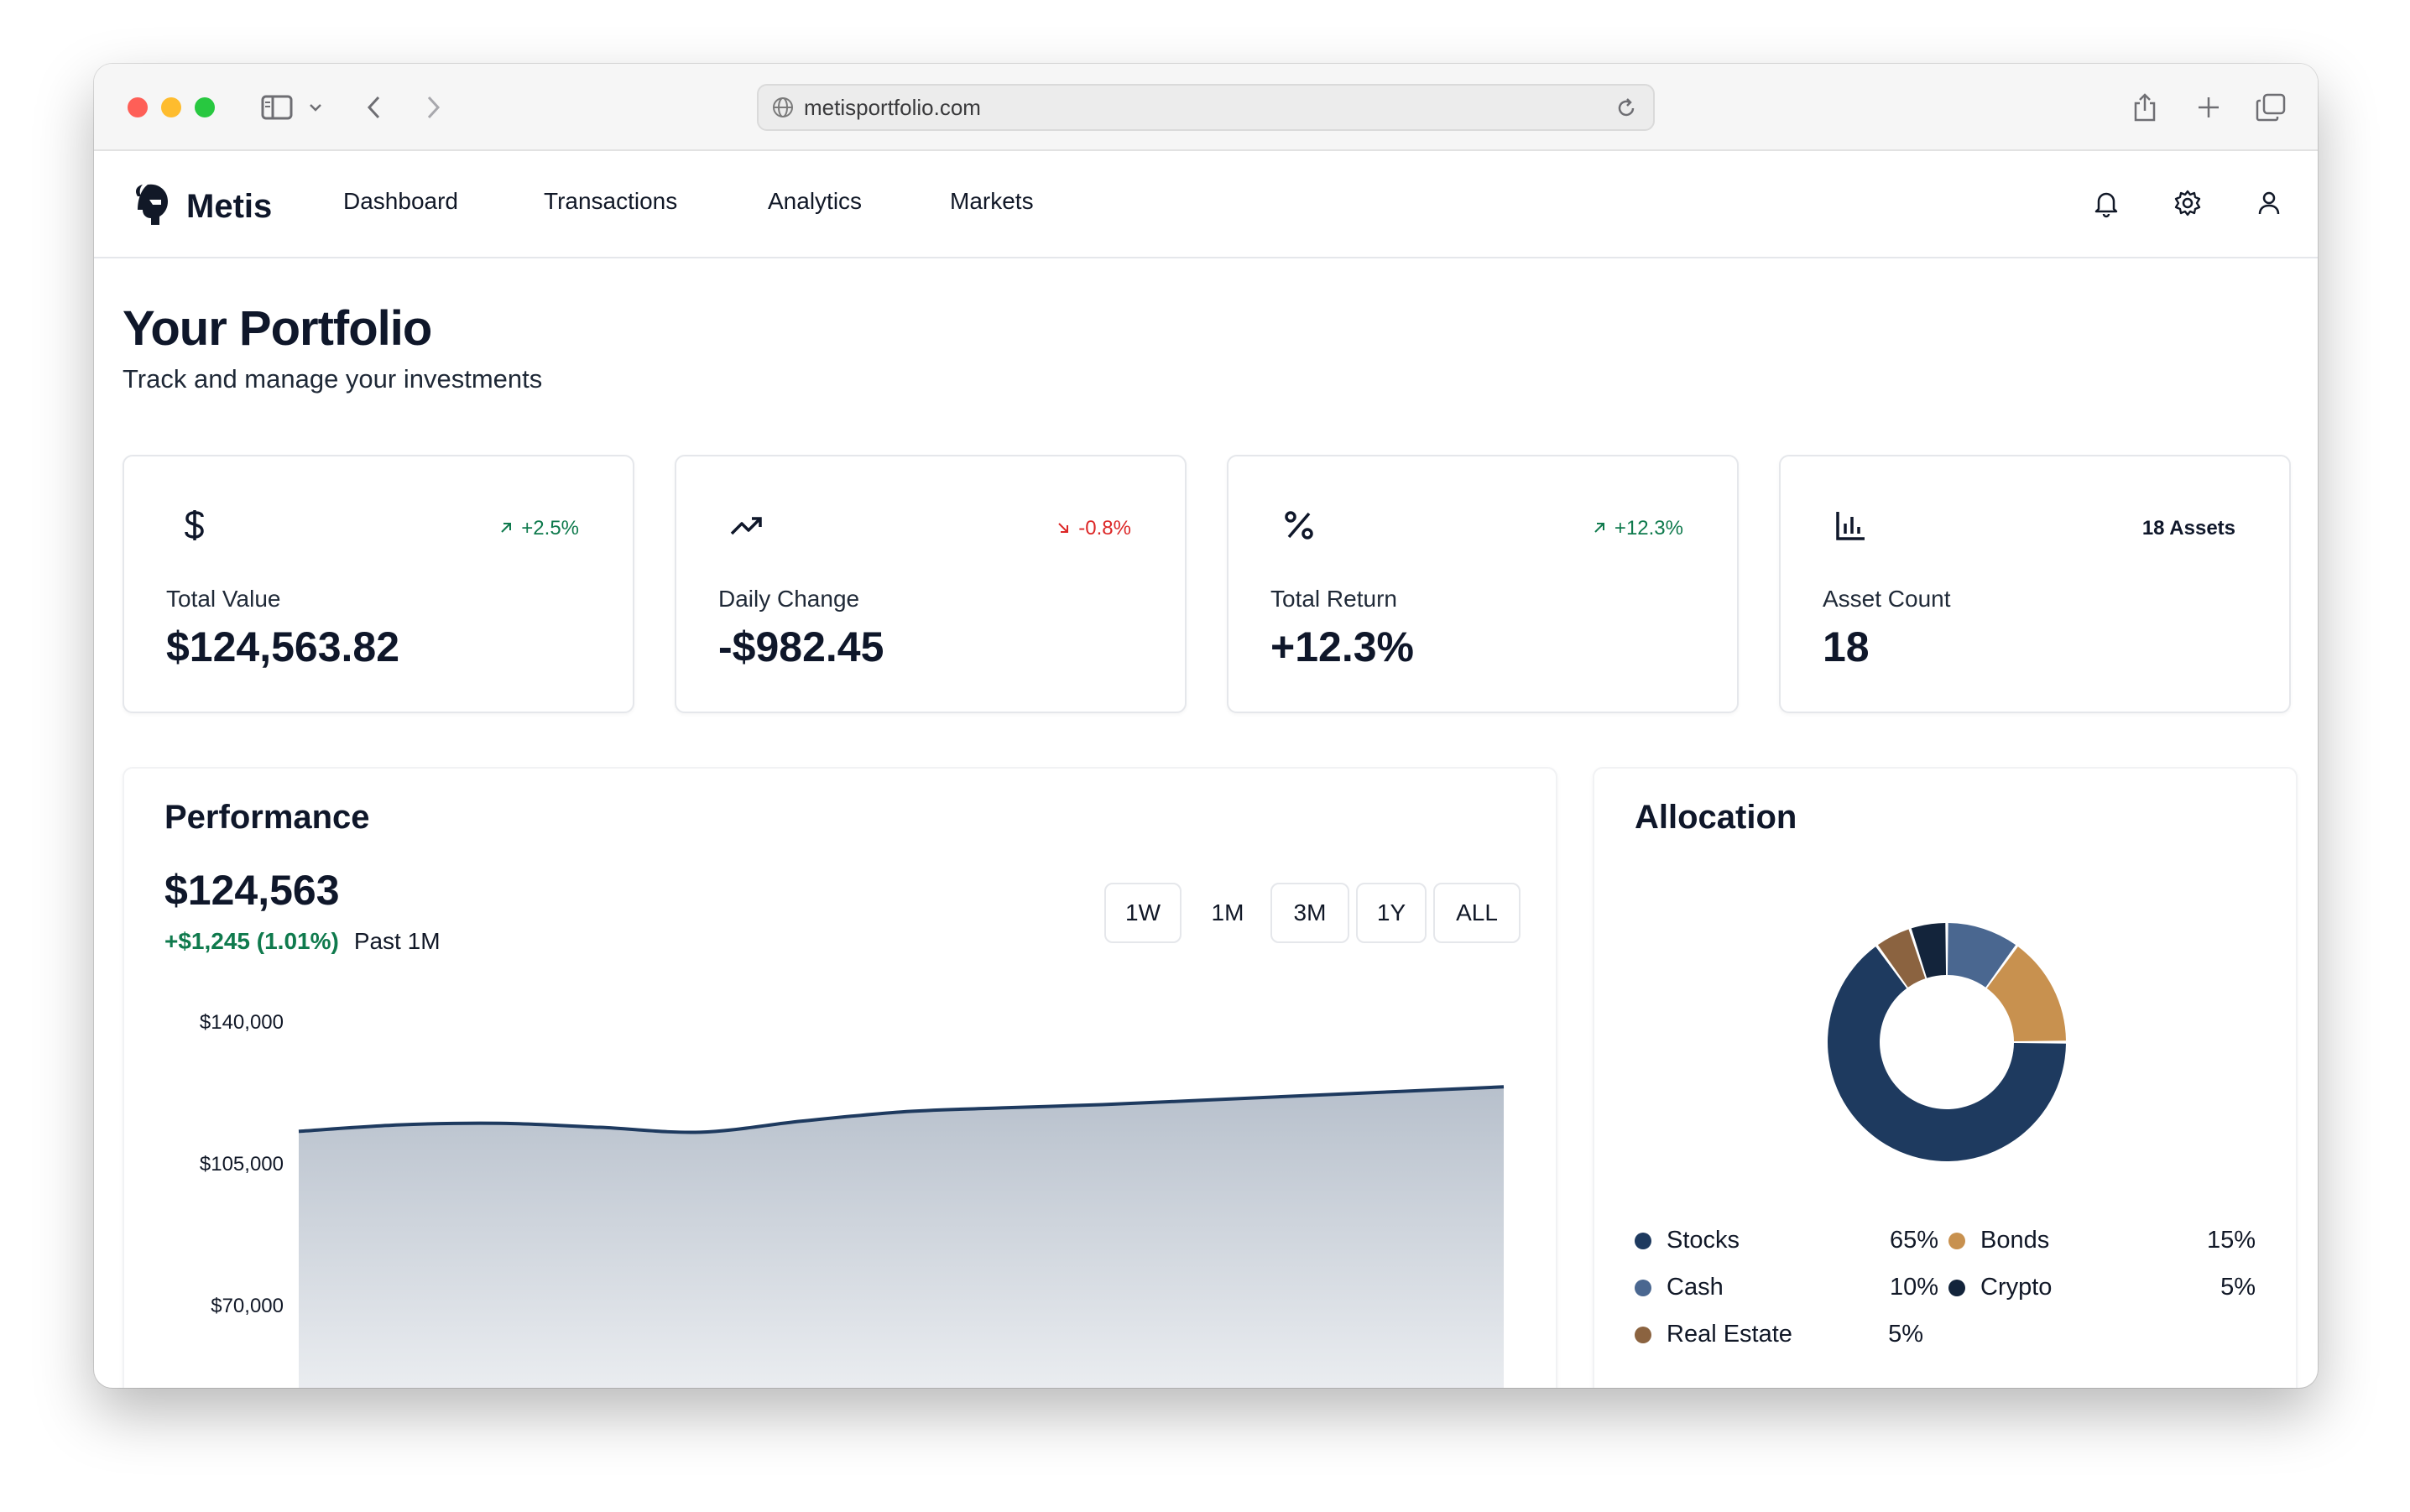 The image size is (2410, 1512). Describe the element at coordinates (1333, 599) in the screenshot. I see `stat-label: Total Return` at that location.